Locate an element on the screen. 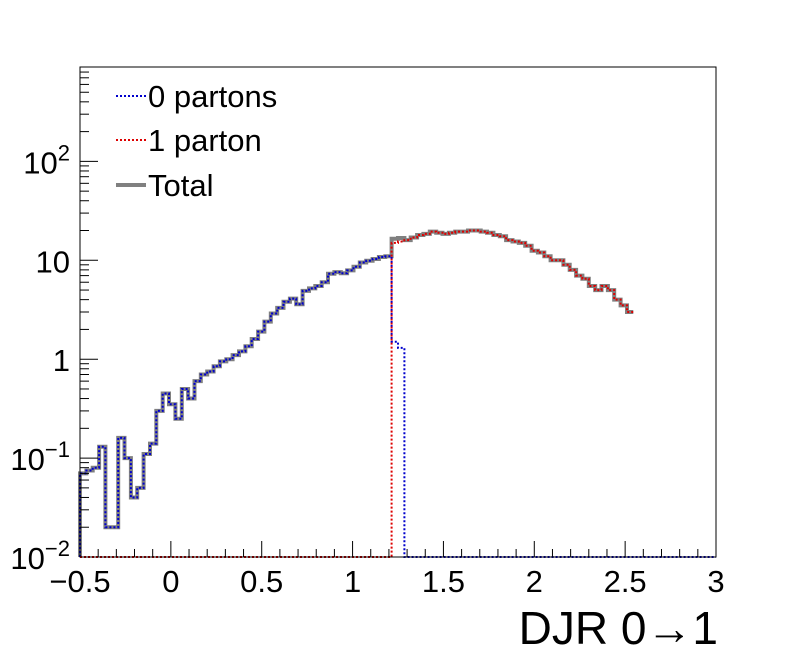 The width and height of the screenshot is (796, 672). x-tick-label: 1 is located at coordinates (352, 581).